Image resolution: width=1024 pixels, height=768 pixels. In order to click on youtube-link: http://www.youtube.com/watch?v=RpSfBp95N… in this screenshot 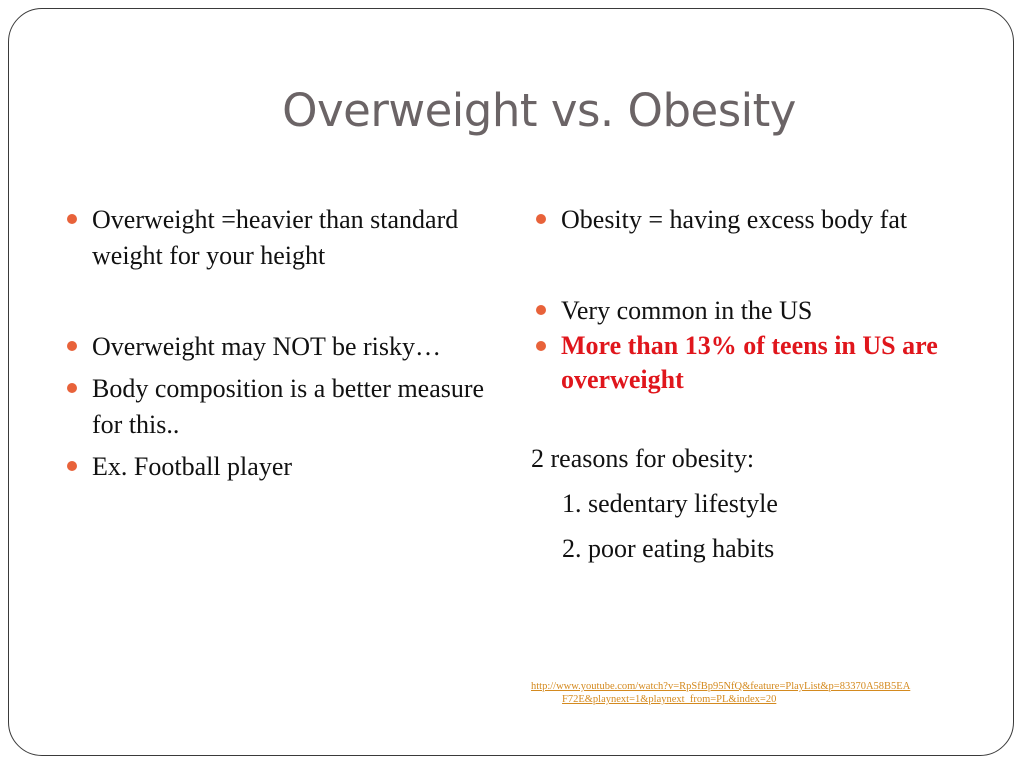, I will do `click(751, 693)`.